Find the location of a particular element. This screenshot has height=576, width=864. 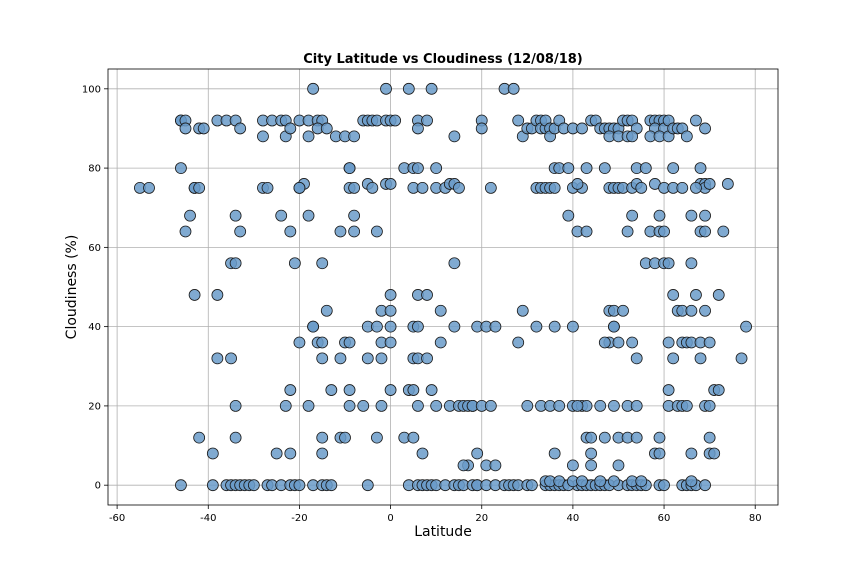

x-tick-label: 0 is located at coordinates (390, 518).